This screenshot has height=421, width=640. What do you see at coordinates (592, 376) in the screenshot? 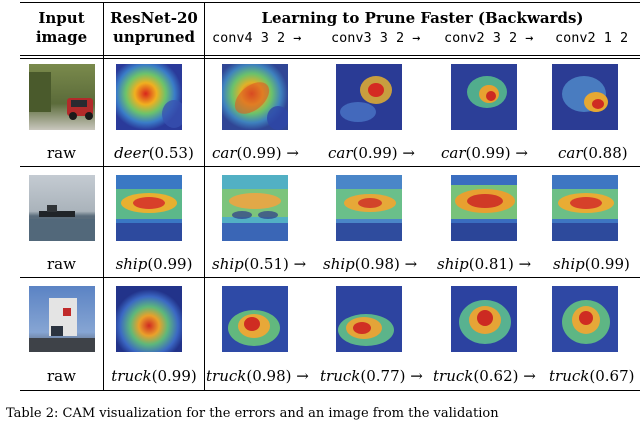
I see `pred-conv2-1-row3: truck(0.67)` at bounding box center [592, 376].